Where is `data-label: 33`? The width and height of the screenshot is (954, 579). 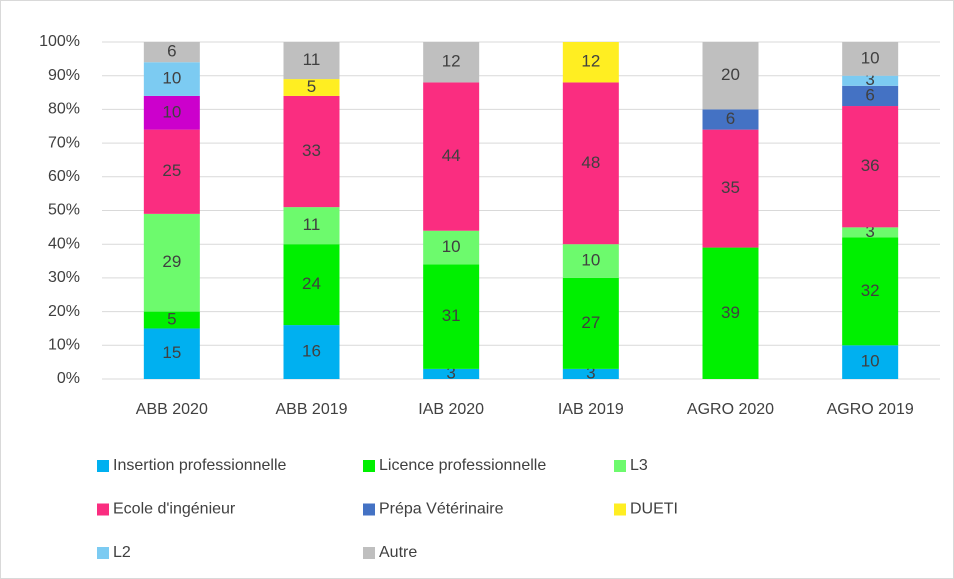 data-label: 33 is located at coordinates (311, 150).